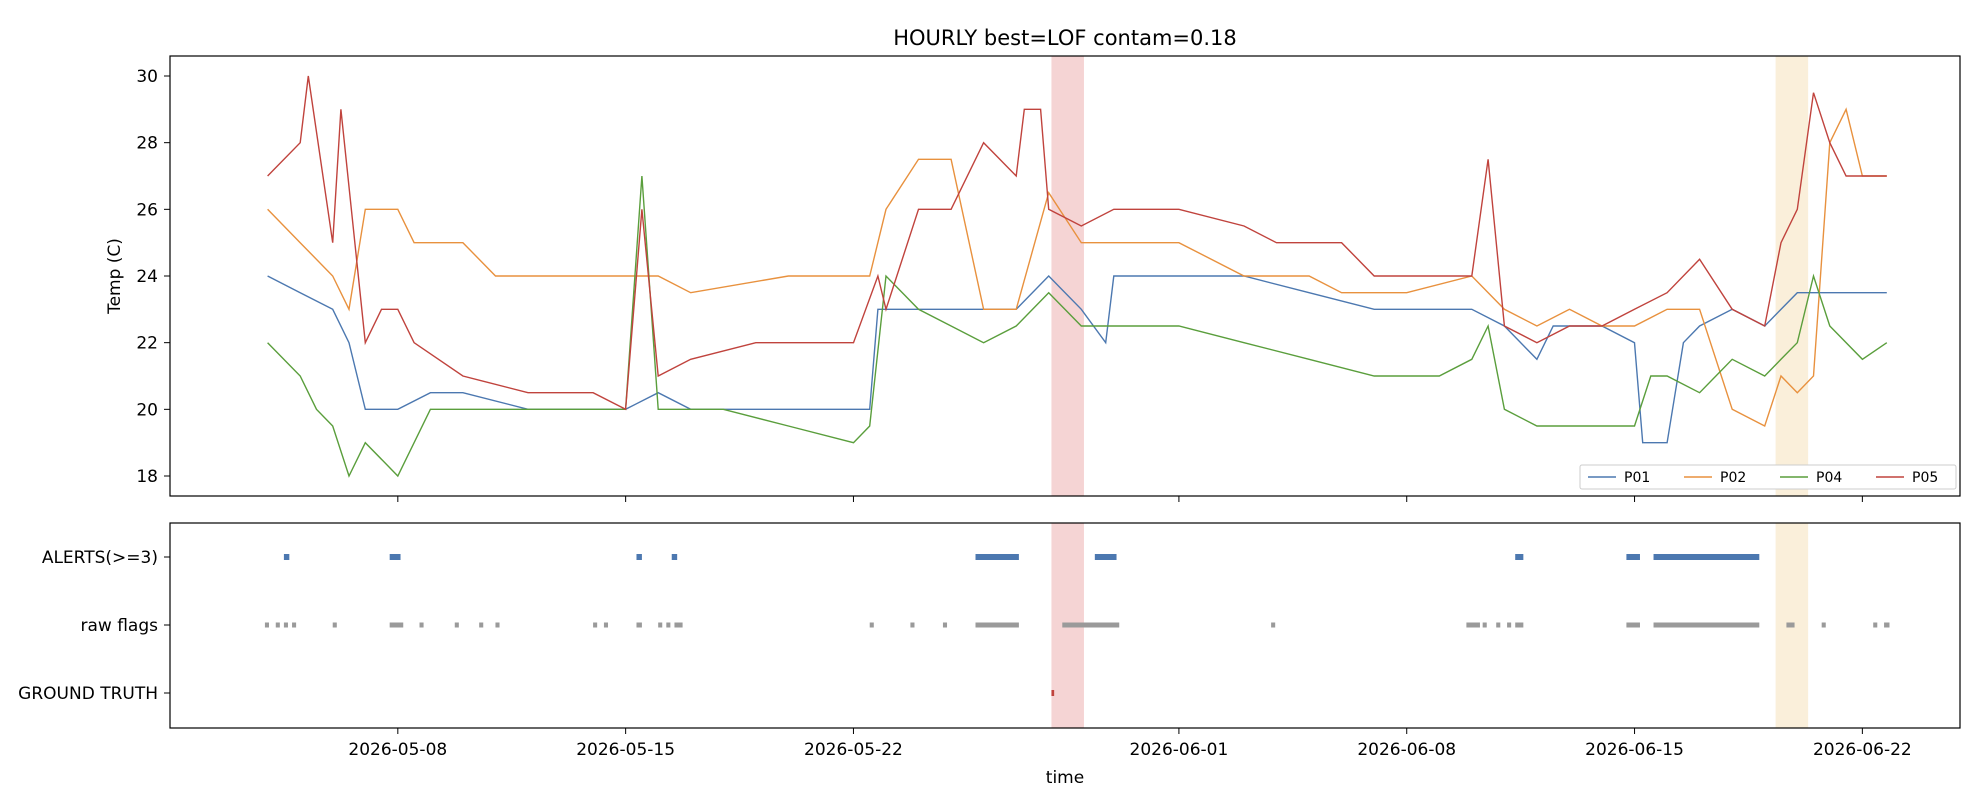 The height and width of the screenshot is (794, 1972). I want to click on row-label: ALERTS(>=3), so click(100, 558).